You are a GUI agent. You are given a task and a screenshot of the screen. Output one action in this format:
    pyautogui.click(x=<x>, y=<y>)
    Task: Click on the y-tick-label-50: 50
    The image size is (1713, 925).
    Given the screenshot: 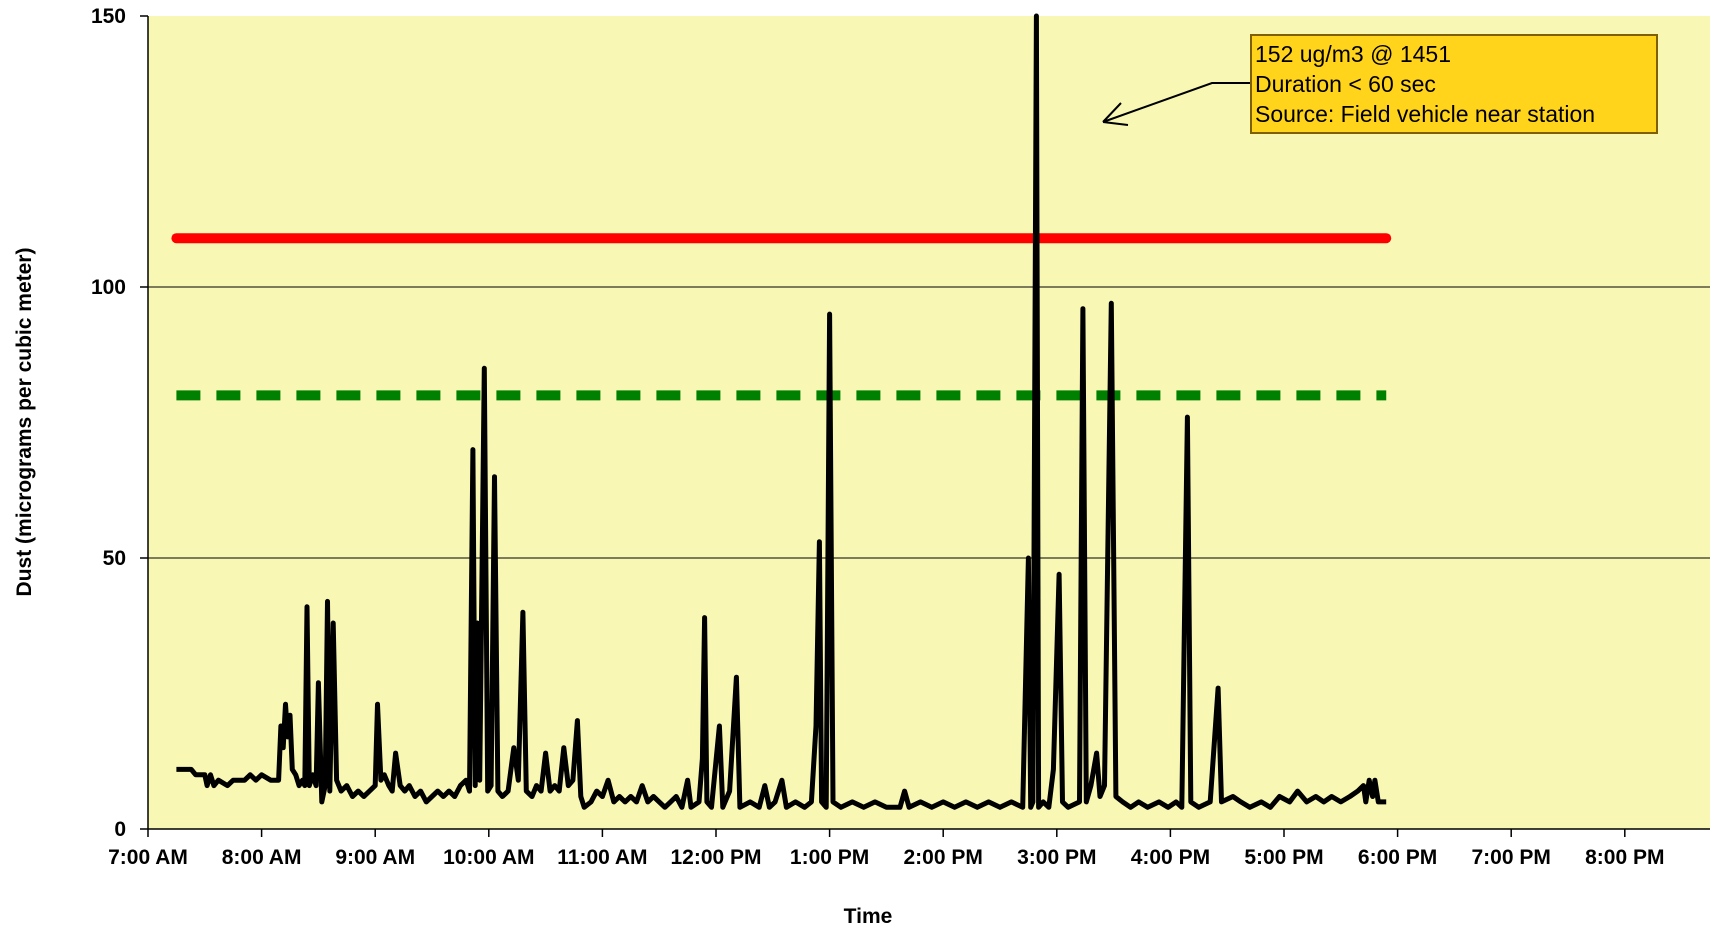 What is the action you would take?
    pyautogui.click(x=114, y=558)
    